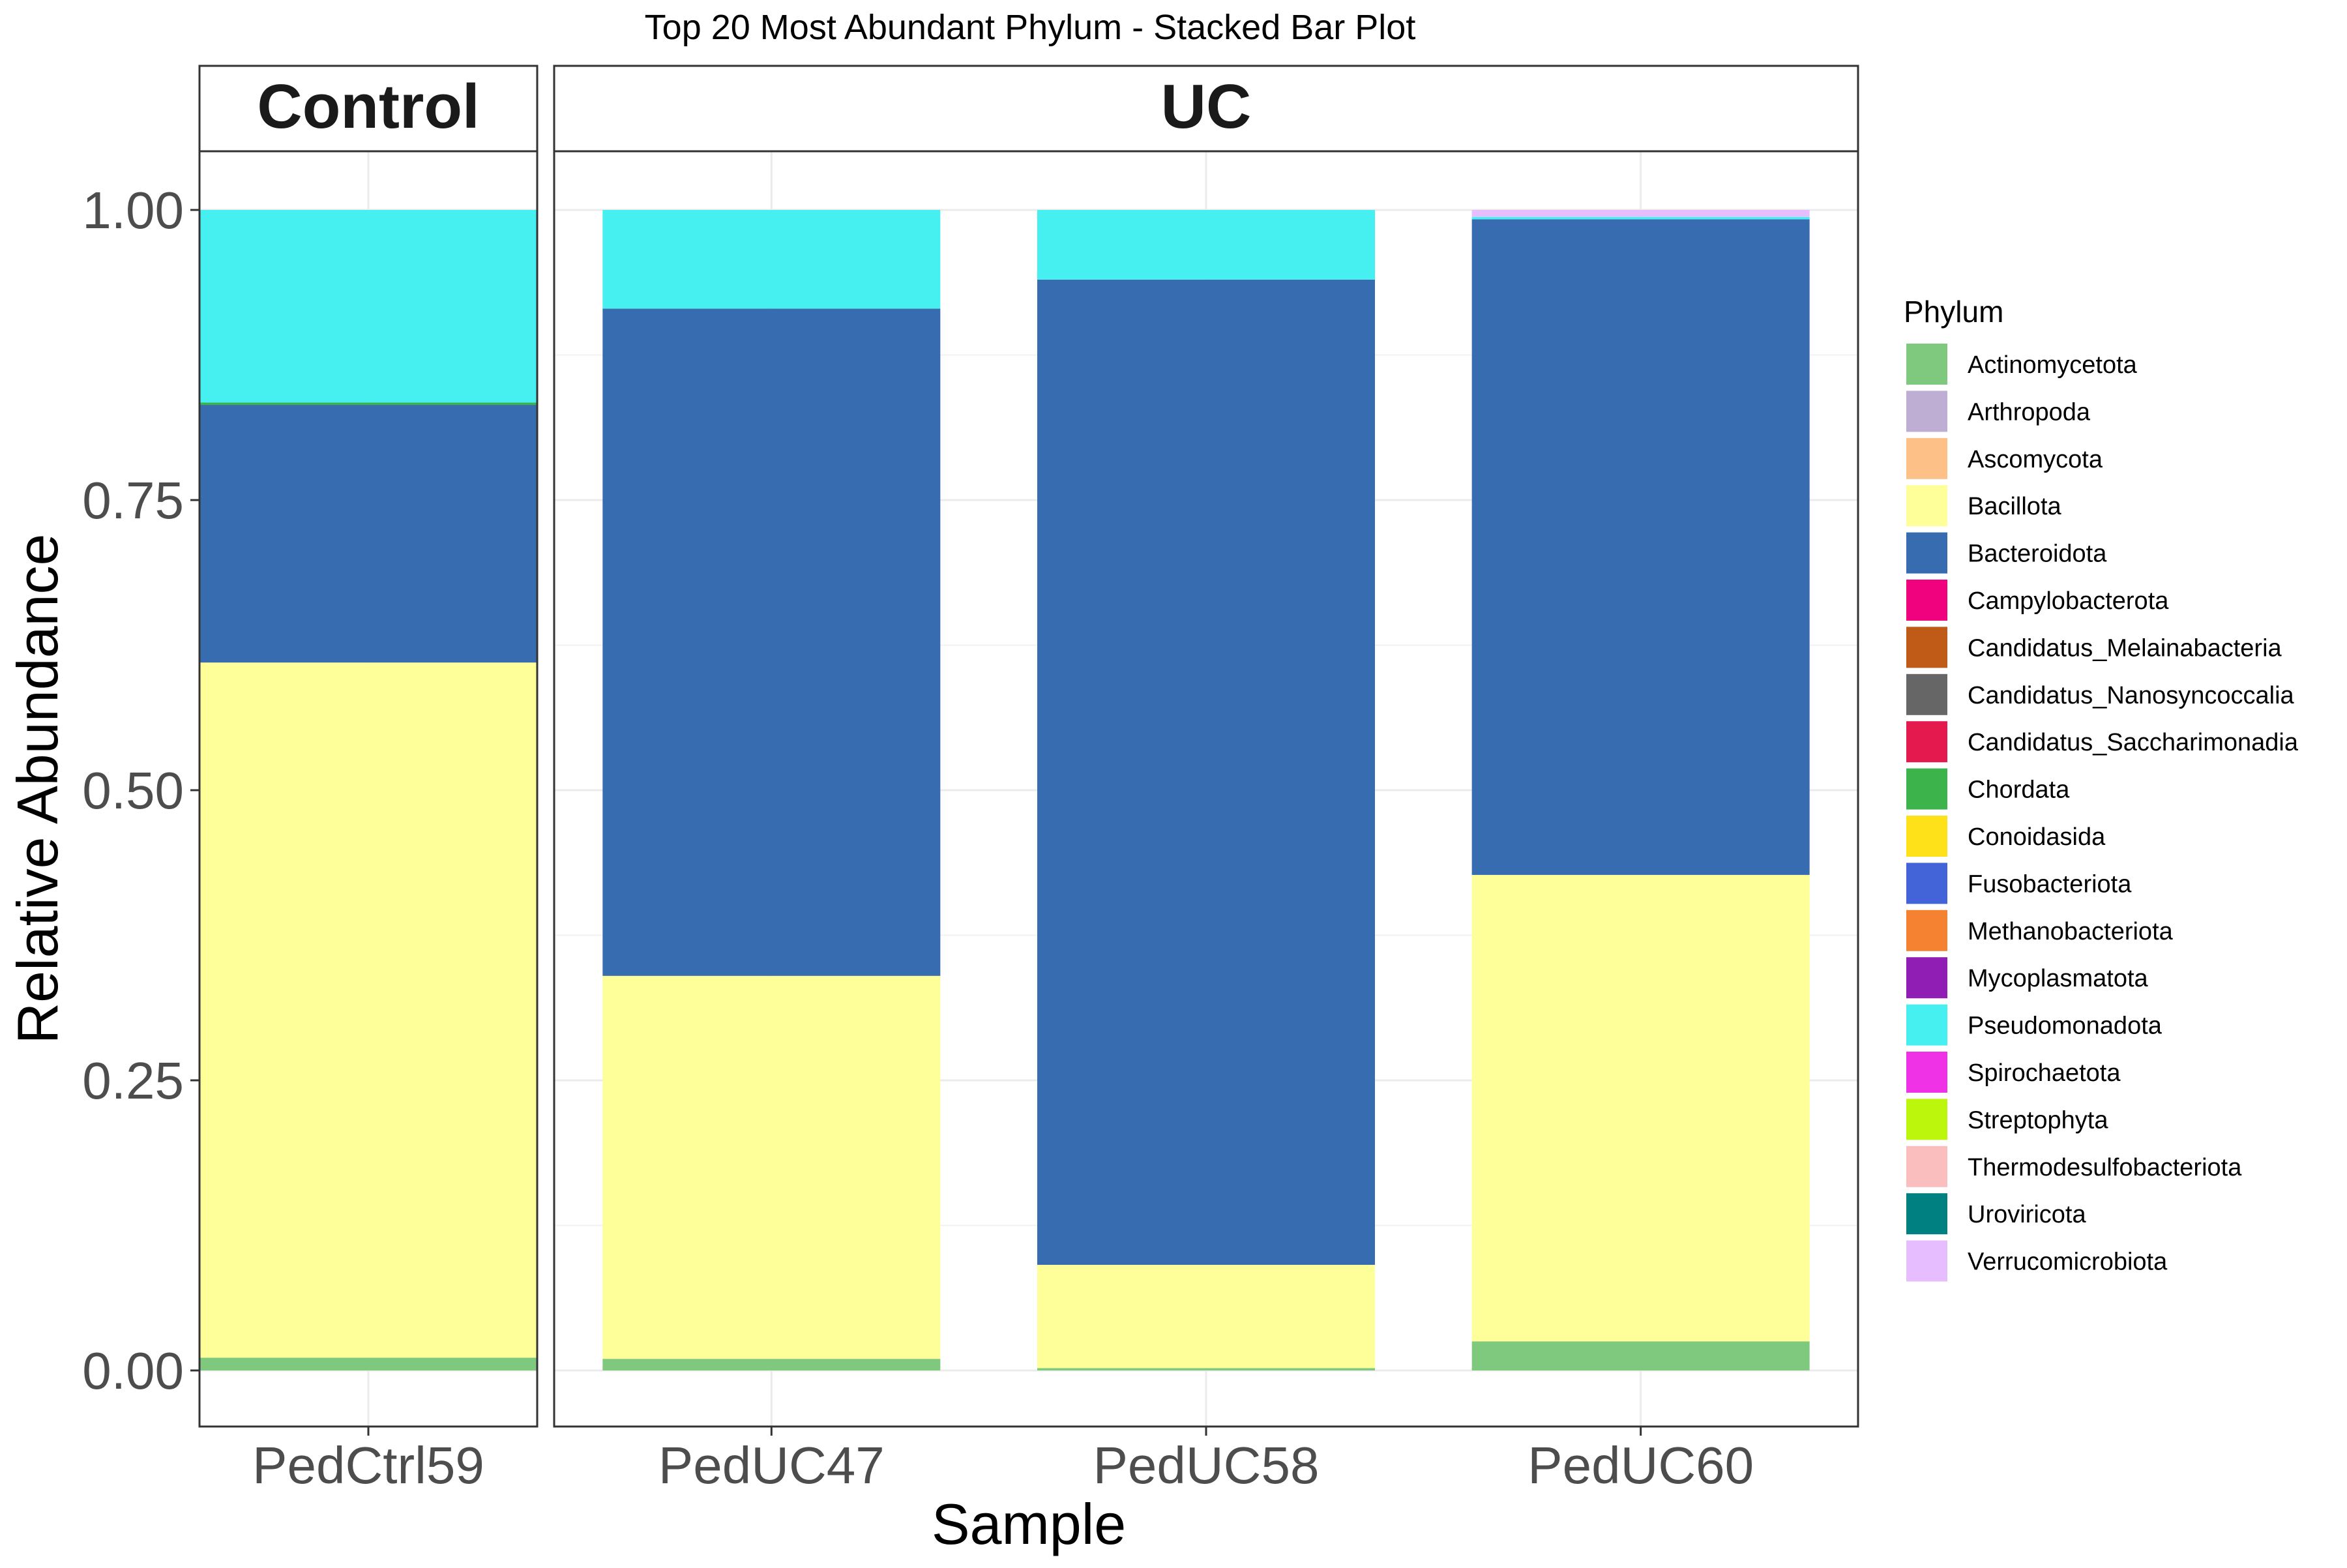 This screenshot has width=2347, height=1568. I want to click on legend-item: Streptophyta, so click(2007, 1119).